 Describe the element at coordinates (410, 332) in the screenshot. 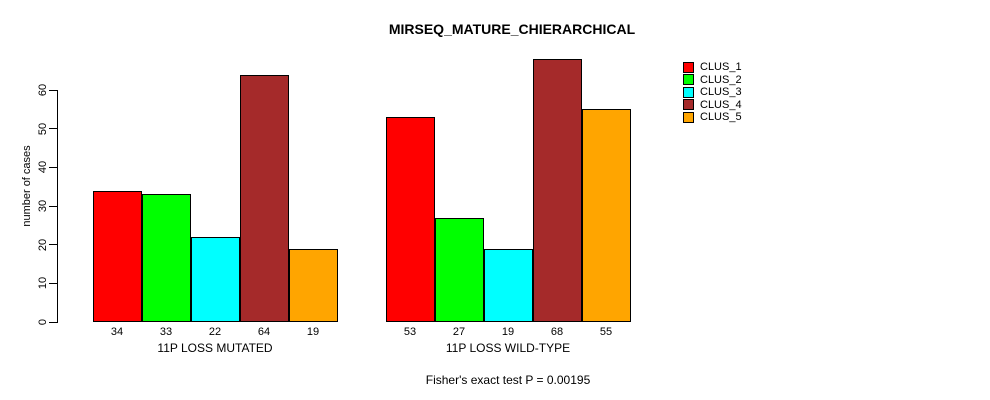

I see `bar-value-label: 53` at that location.